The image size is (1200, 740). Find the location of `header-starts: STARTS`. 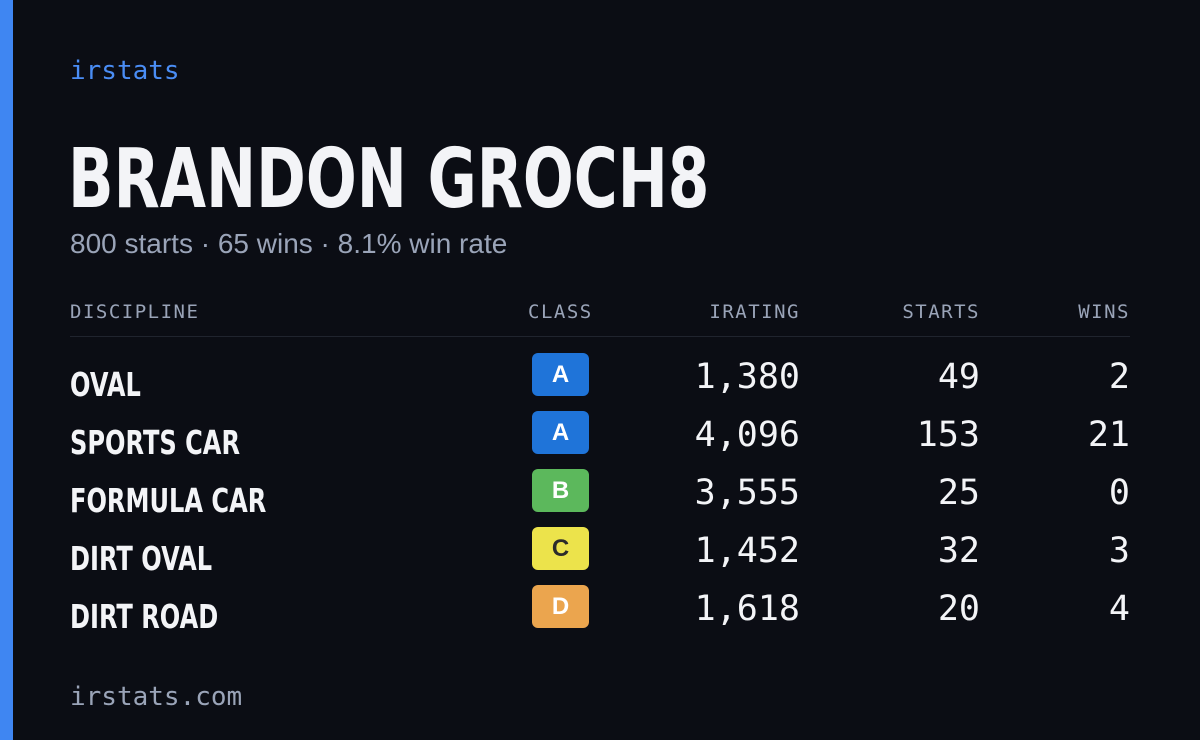

header-starts: STARTS is located at coordinates (941, 312).